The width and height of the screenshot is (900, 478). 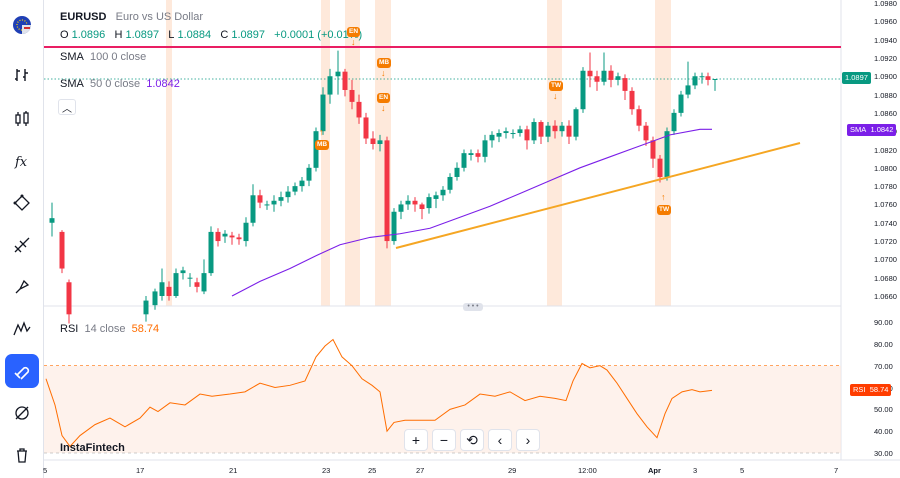 What do you see at coordinates (883, 322) in the screenshot?
I see `rsi-tick-label: 90.00` at bounding box center [883, 322].